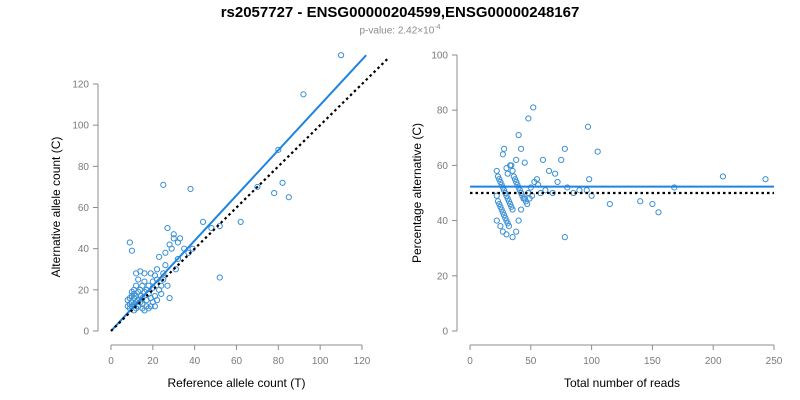  Describe the element at coordinates (531, 361) in the screenshot. I see `x-tick-label: 50` at that location.